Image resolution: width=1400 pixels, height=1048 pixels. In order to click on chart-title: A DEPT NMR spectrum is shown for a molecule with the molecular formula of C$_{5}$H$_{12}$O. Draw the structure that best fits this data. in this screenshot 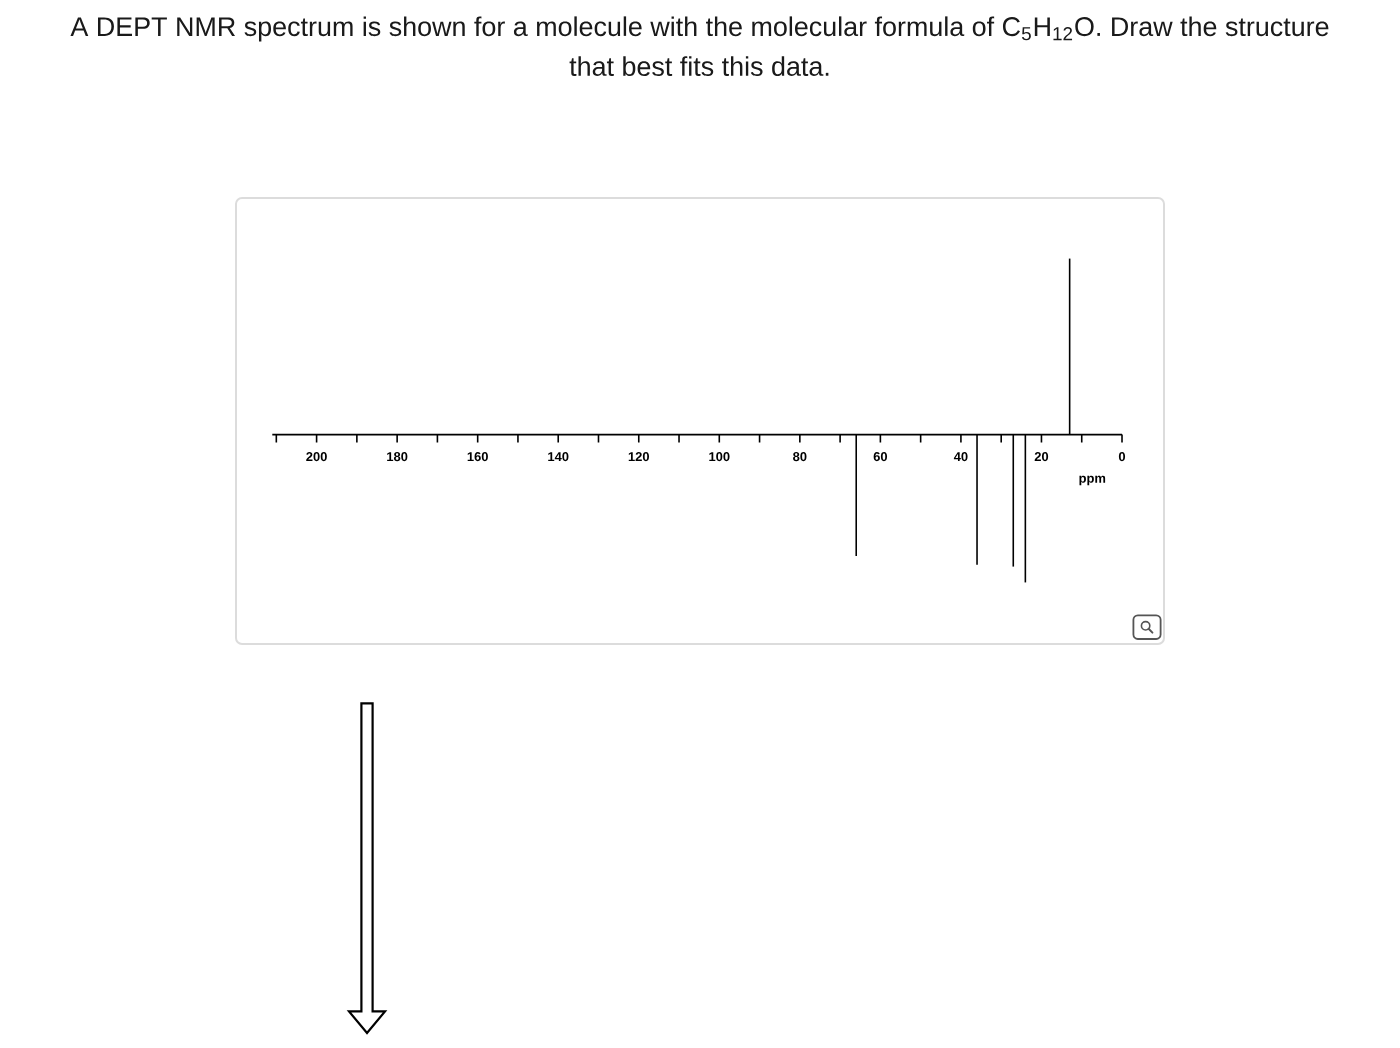, I will do `click(699, 46)`.